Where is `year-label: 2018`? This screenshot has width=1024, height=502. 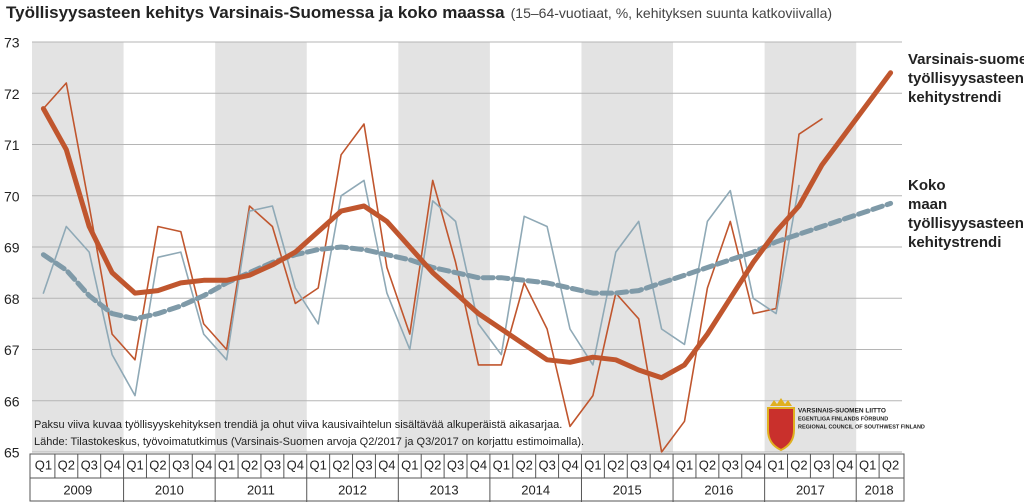 year-label: 2018 is located at coordinates (879, 489).